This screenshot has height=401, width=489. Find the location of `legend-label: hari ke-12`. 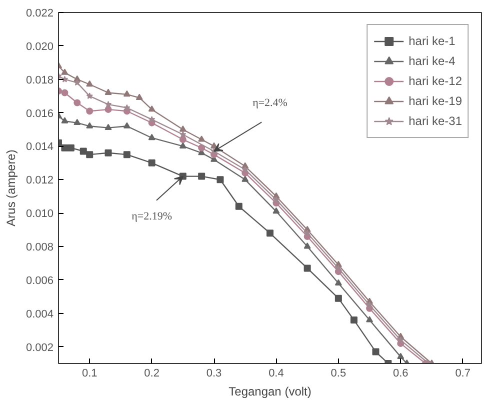

legend-label: hari ke-12 is located at coordinates (435, 81).